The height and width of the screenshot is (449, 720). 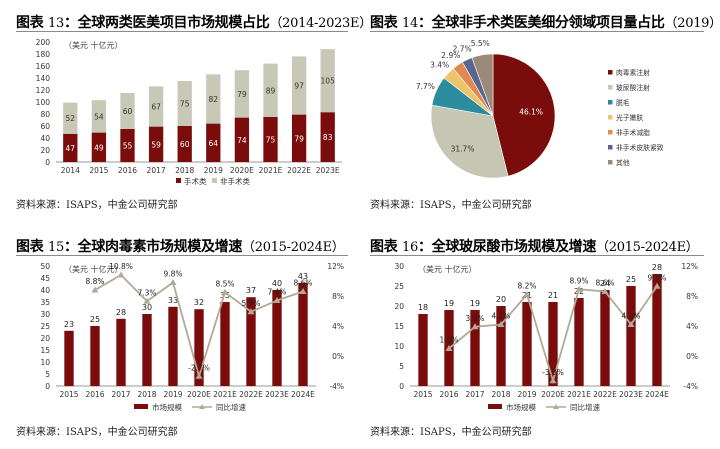 I want to click on y-tick-label: 10, so click(x=399, y=346).